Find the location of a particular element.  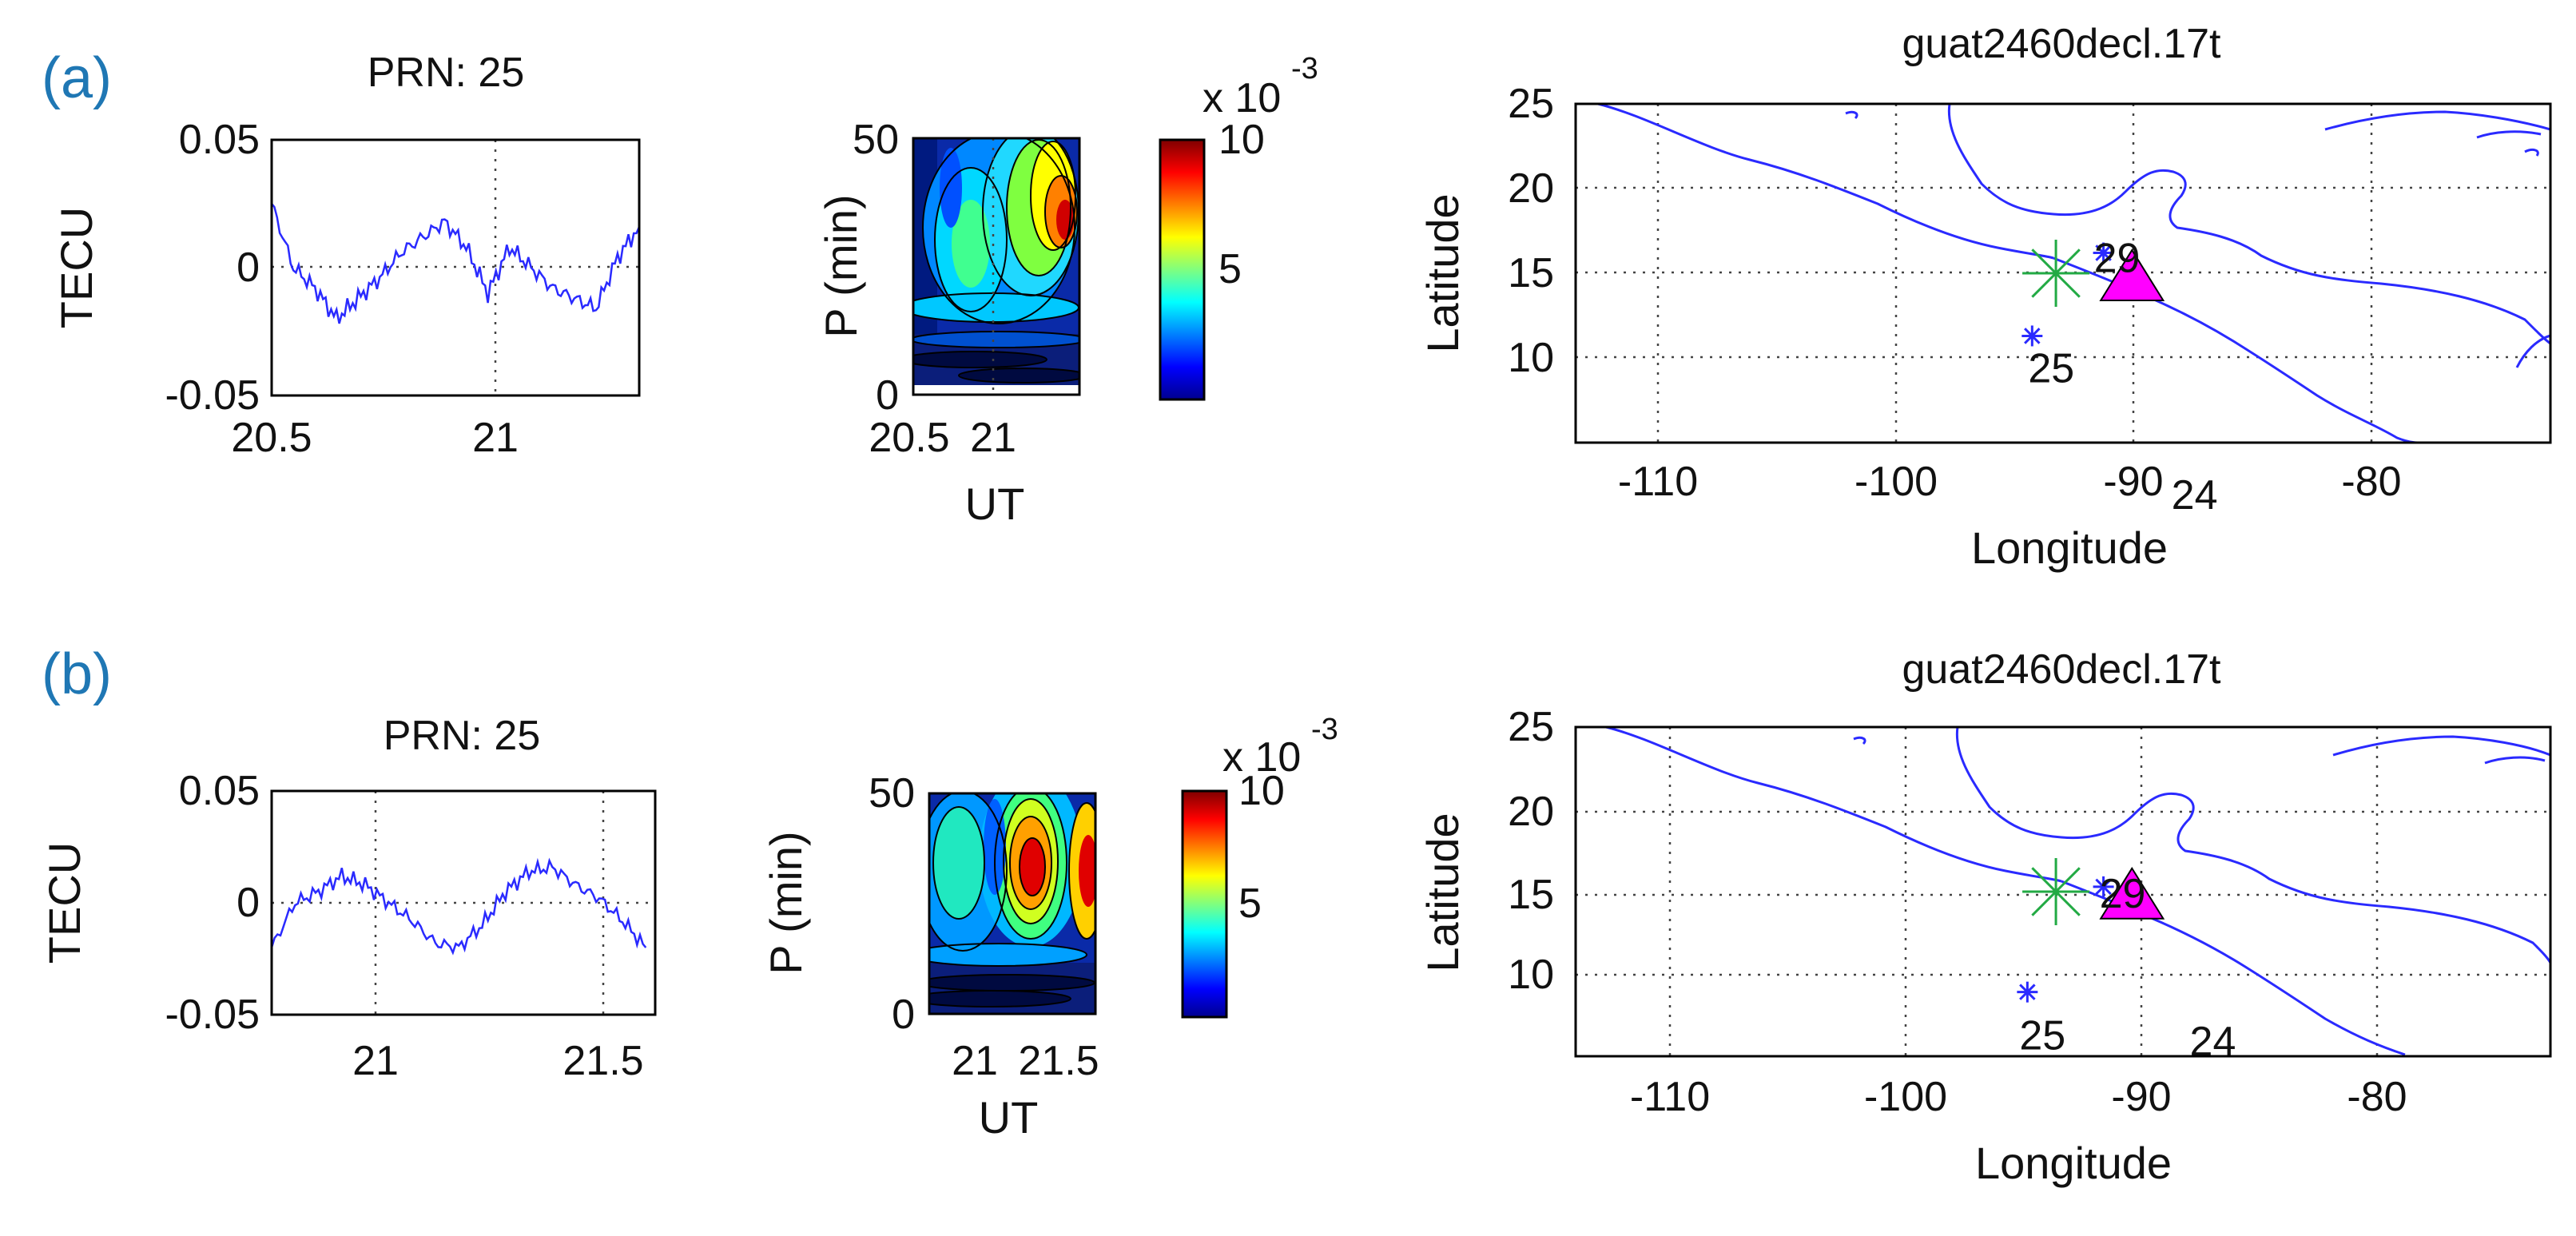

tec-plot: PRN: 25 0.05 0 -0.05 20.5 21 TECU is located at coordinates (346, 255).